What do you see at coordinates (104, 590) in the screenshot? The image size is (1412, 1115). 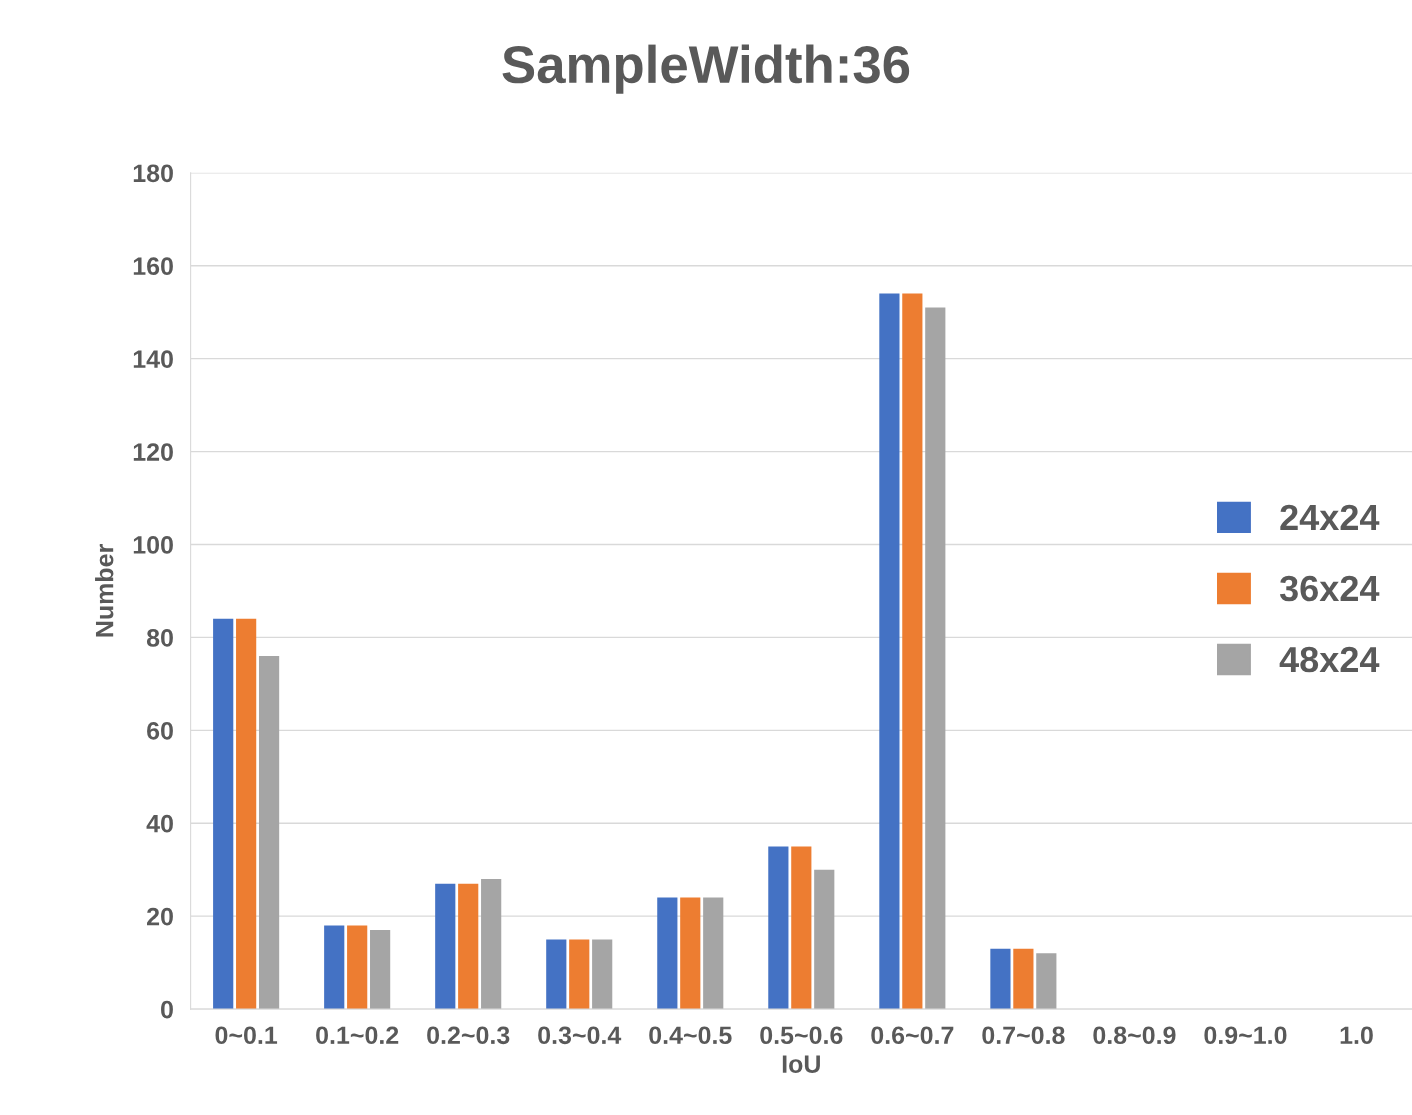 I see `y-axis-title: Number` at bounding box center [104, 590].